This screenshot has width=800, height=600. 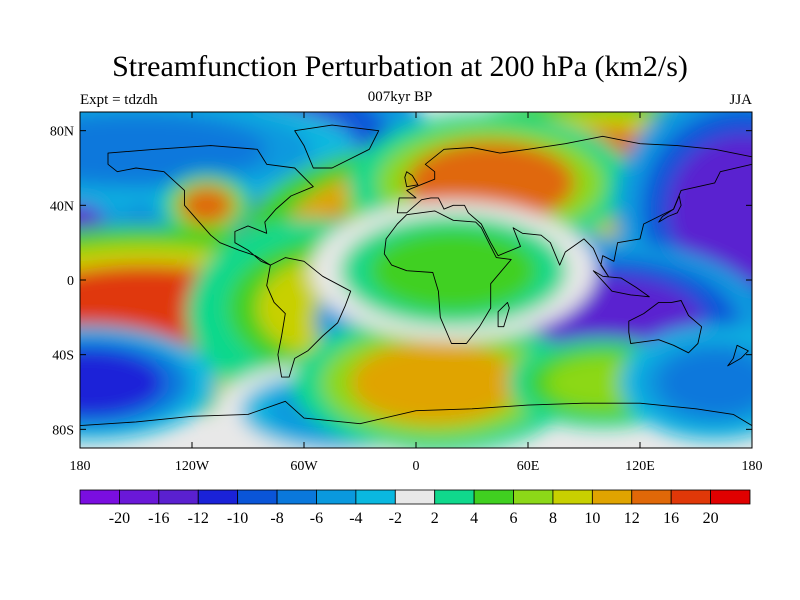 I want to click on period-label: 007kyr BP, so click(x=400, y=97).